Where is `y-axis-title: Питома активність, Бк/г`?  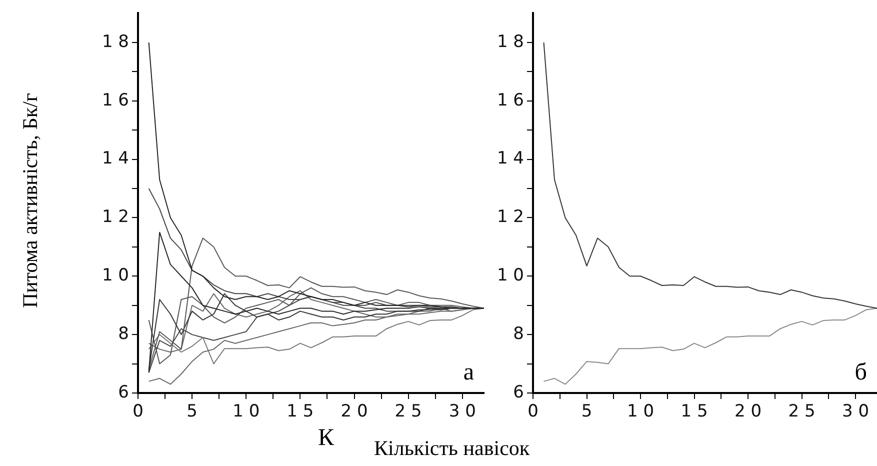 y-axis-title: Питома активність, Бк/г is located at coordinates (30, 200).